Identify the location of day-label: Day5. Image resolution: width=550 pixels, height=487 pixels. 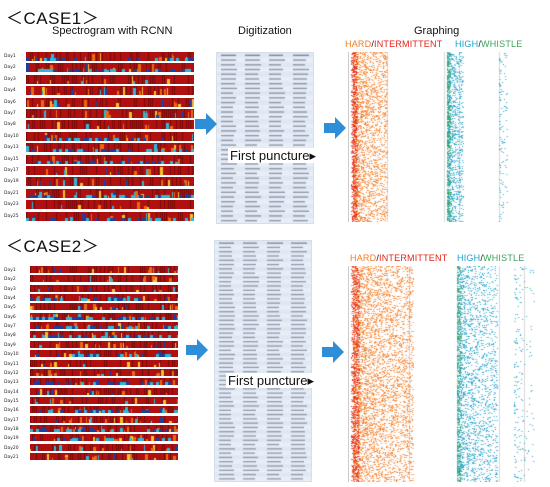
(10, 308).